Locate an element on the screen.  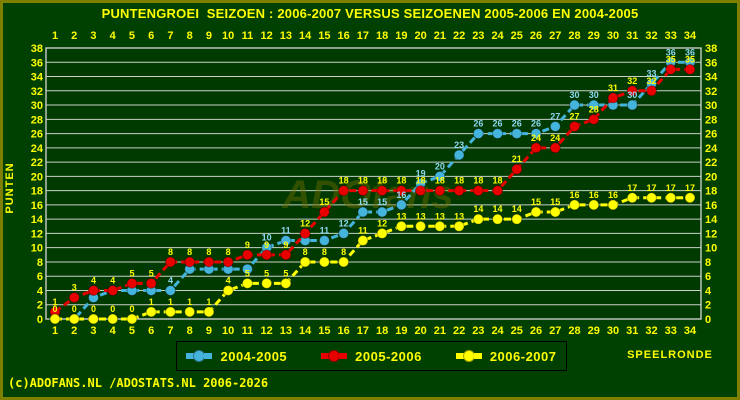
svg-text: 2 is located at coordinates (74, 36).